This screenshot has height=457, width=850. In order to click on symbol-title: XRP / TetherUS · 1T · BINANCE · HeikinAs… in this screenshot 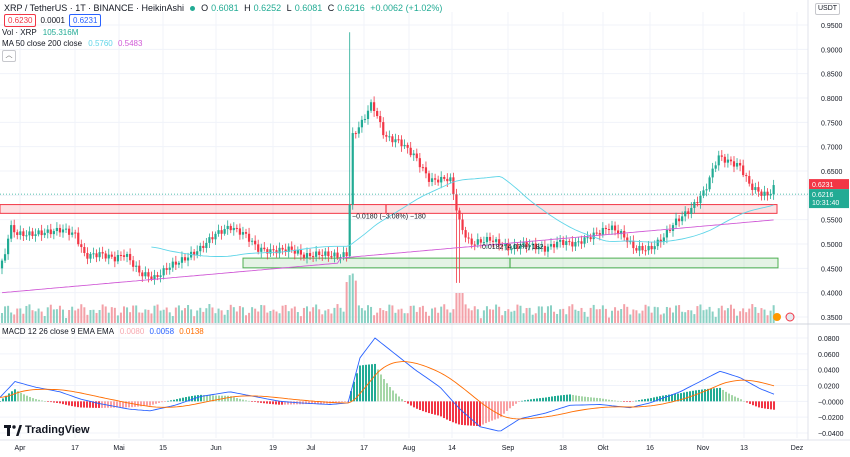, I will do `click(94, 8)`.